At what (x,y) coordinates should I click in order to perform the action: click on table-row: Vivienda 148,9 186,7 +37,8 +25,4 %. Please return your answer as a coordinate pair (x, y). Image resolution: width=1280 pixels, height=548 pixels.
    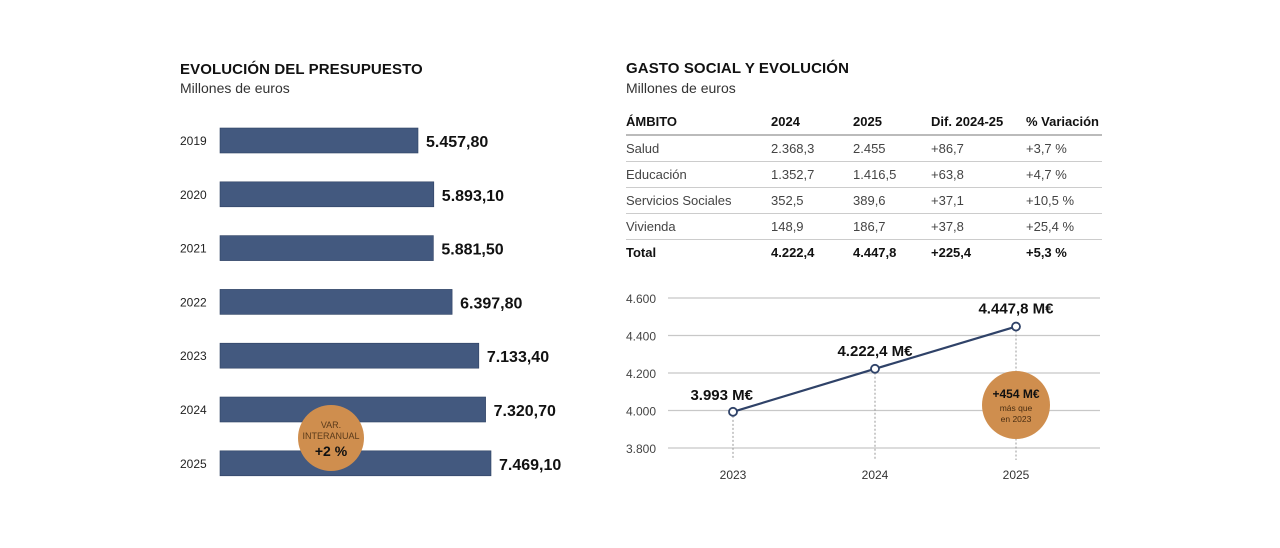
    Looking at the image, I should click on (864, 226).